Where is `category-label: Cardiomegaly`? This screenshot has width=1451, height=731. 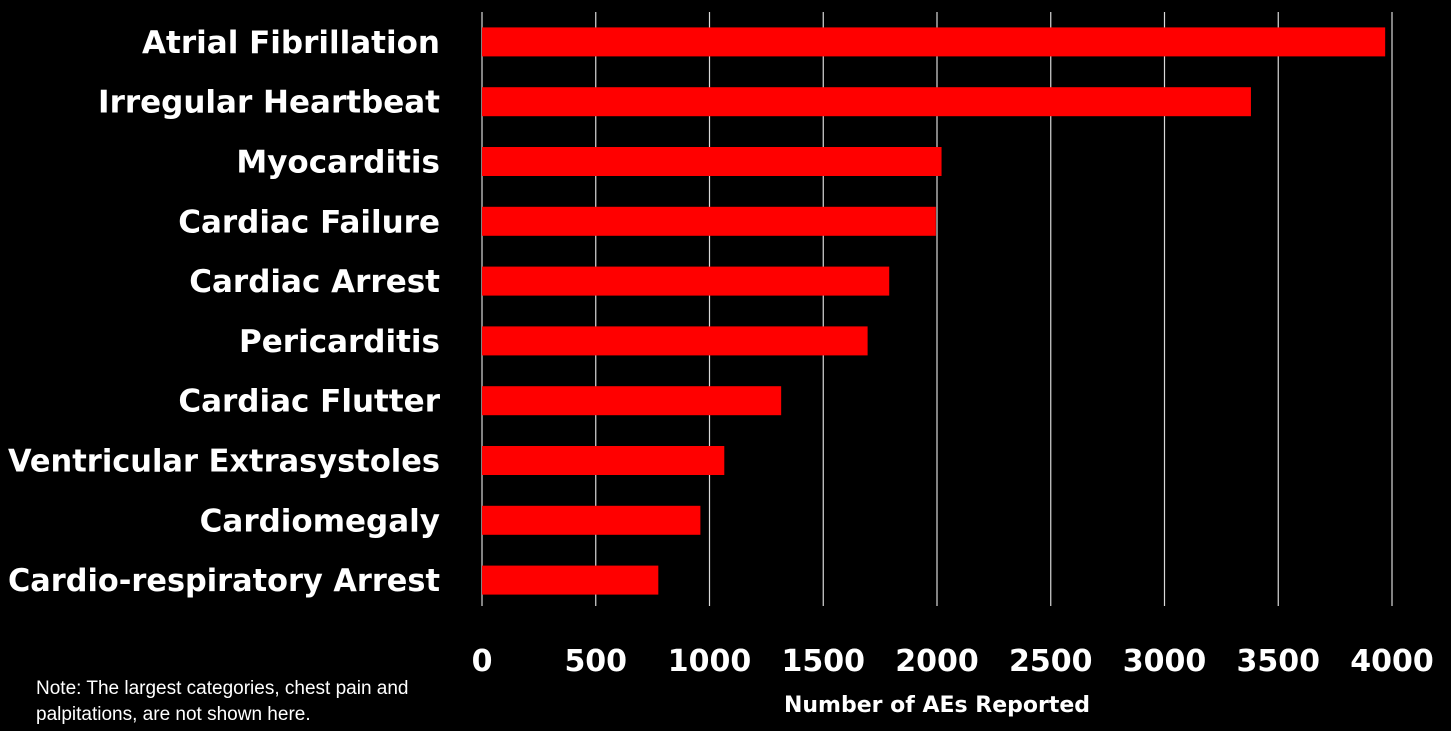
category-label: Cardiomegaly is located at coordinates (320, 521).